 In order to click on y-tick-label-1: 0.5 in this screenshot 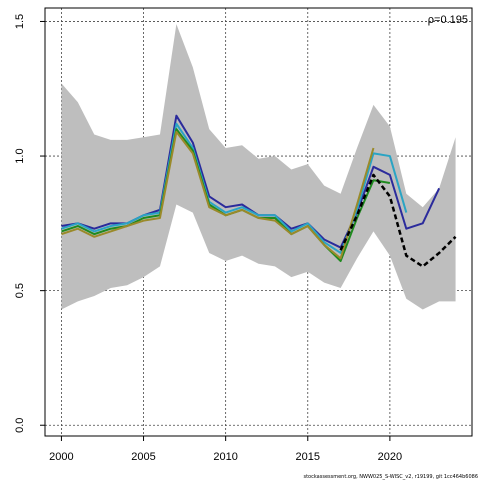, I will do `click(20, 290)`.